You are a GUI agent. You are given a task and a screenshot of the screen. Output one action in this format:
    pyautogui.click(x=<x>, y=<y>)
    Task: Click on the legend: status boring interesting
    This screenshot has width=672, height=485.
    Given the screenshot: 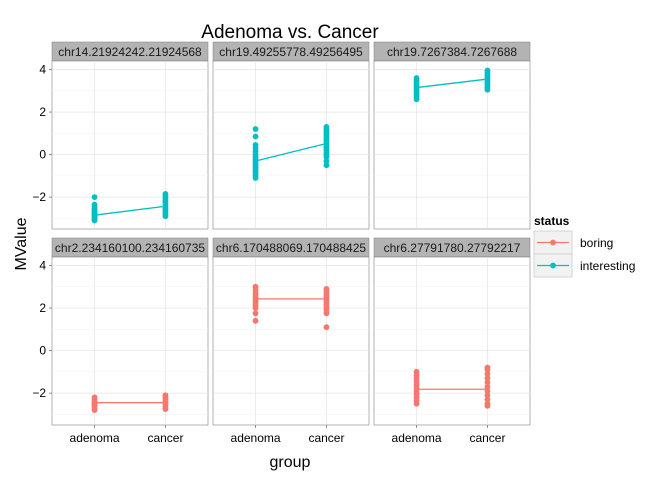 What is the action you would take?
    pyautogui.click(x=584, y=246)
    